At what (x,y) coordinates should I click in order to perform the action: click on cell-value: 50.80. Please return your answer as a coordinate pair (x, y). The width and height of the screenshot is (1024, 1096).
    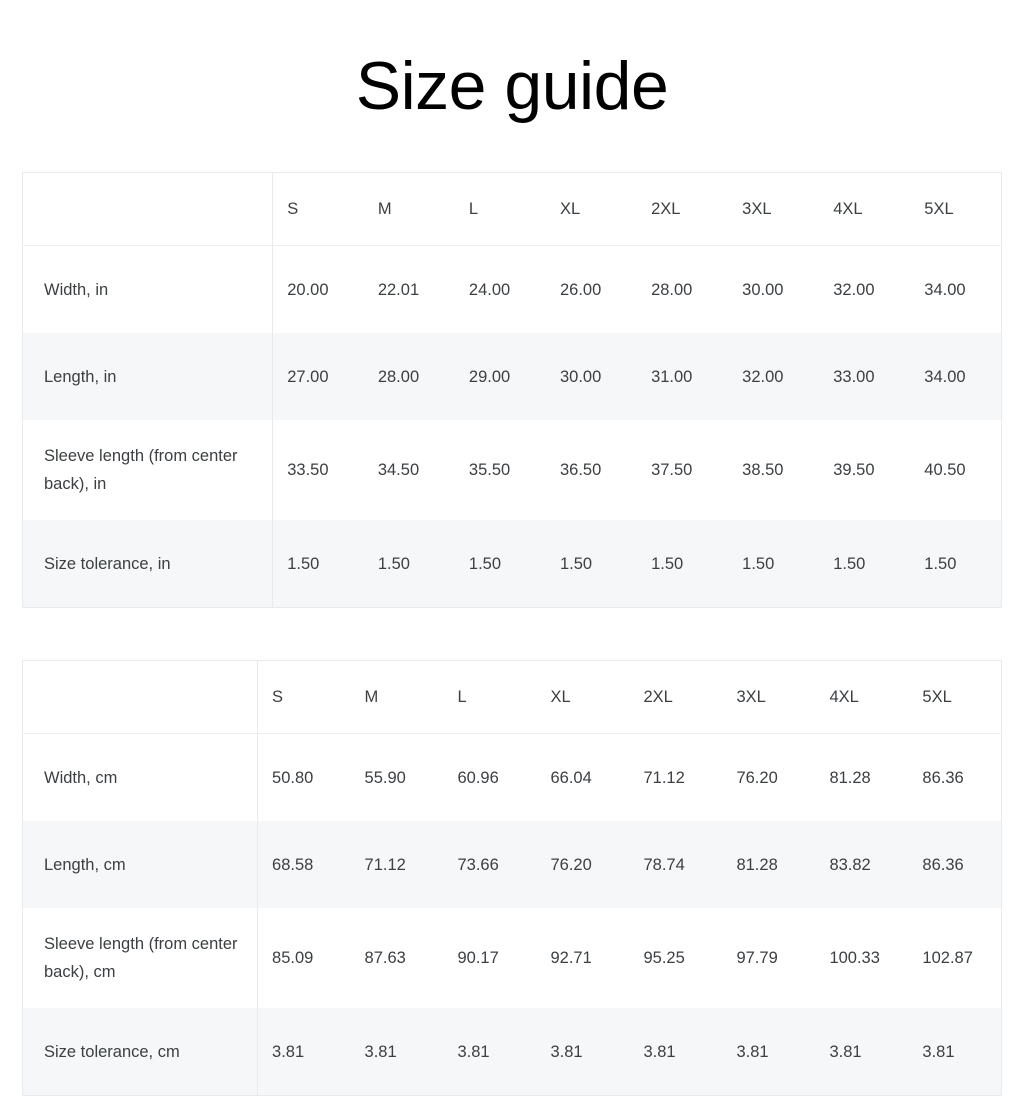
    Looking at the image, I should click on (293, 777).